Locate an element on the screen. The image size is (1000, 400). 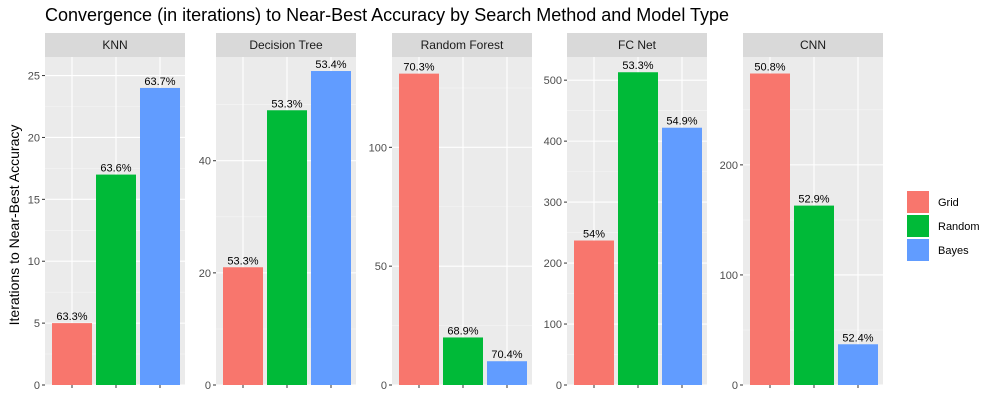
data-label-decision-tree-grid: 53.3% is located at coordinates (242, 261).